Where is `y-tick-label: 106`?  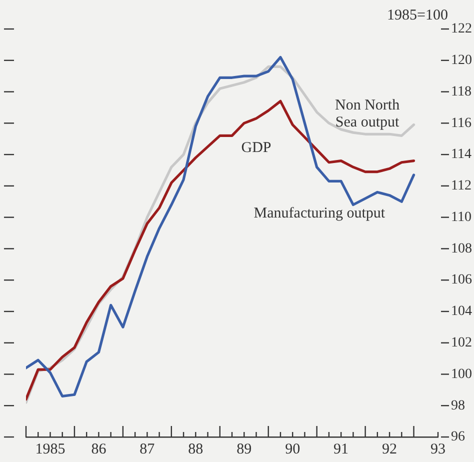 y-tick-label: 106 is located at coordinates (461, 280).